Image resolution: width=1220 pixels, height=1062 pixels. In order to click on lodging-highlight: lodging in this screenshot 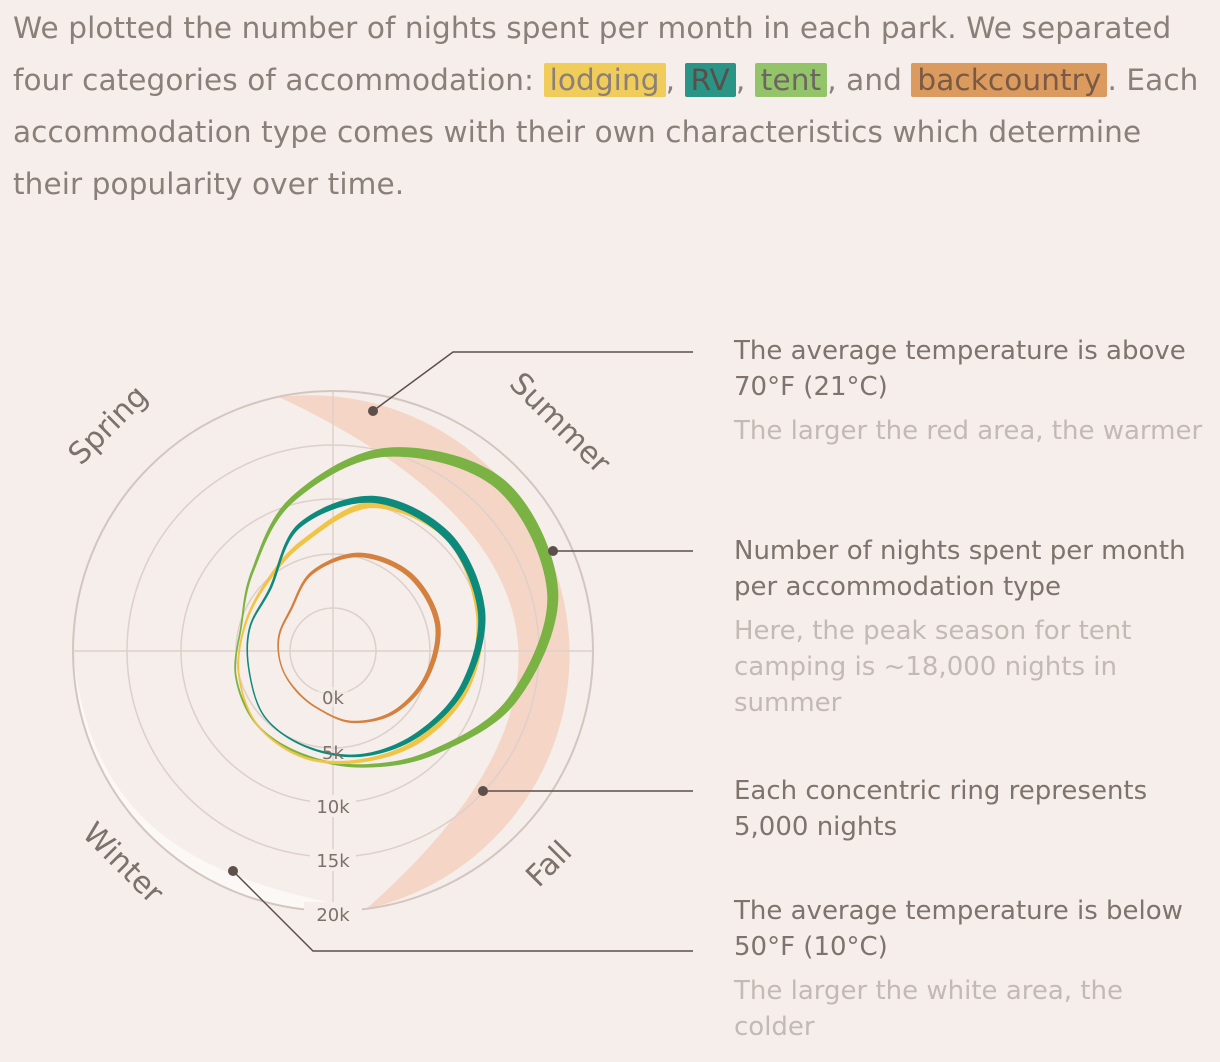, I will do `click(604, 80)`.